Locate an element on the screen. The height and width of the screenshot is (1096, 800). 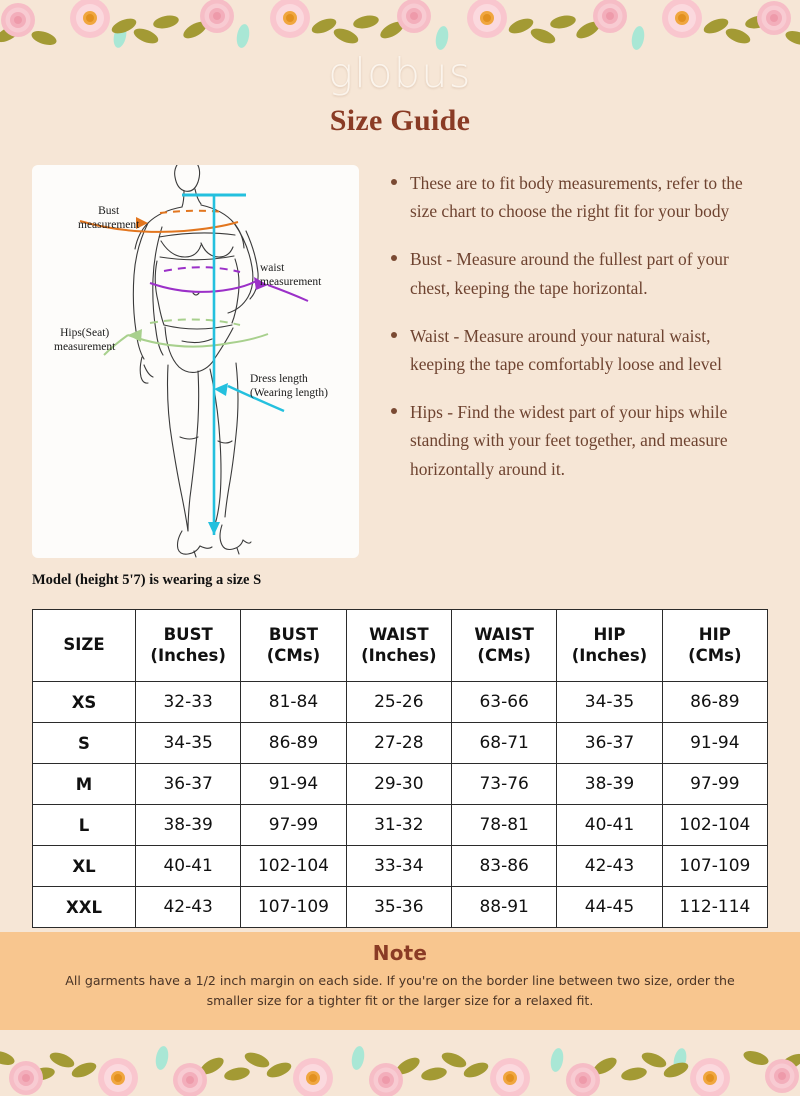
cell-bust-cms: 97-99 is located at coordinates (293, 825).